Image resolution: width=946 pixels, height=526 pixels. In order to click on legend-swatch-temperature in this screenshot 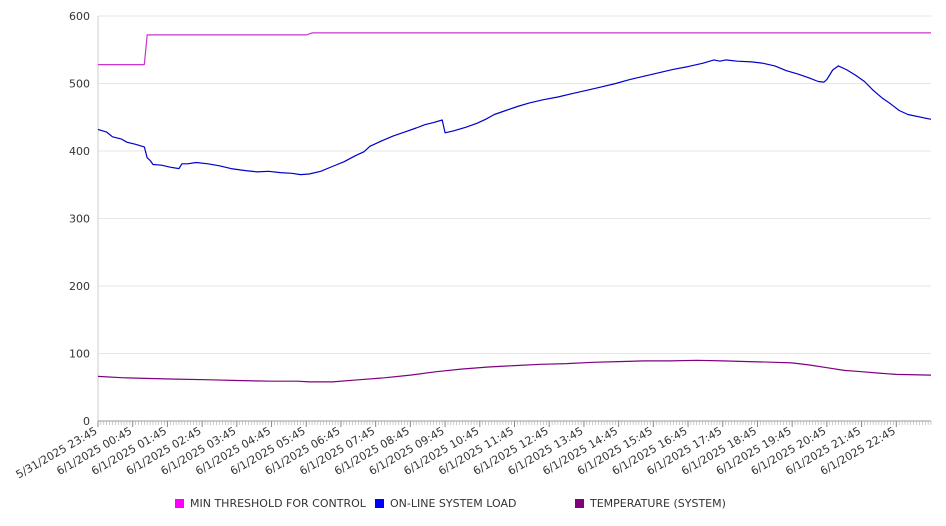, I will do `click(579, 503)`.